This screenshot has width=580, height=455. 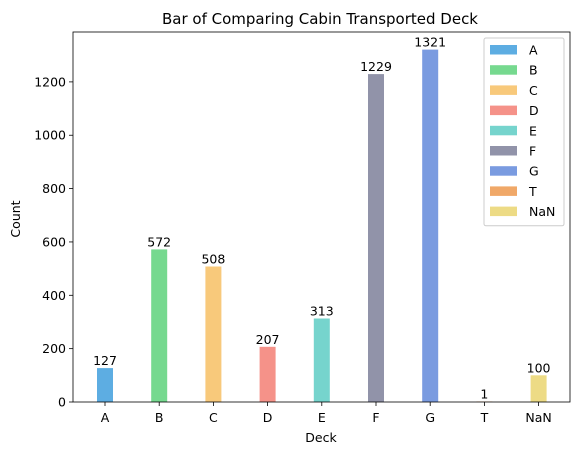 I want to click on legend-swatch-a, so click(x=503, y=50).